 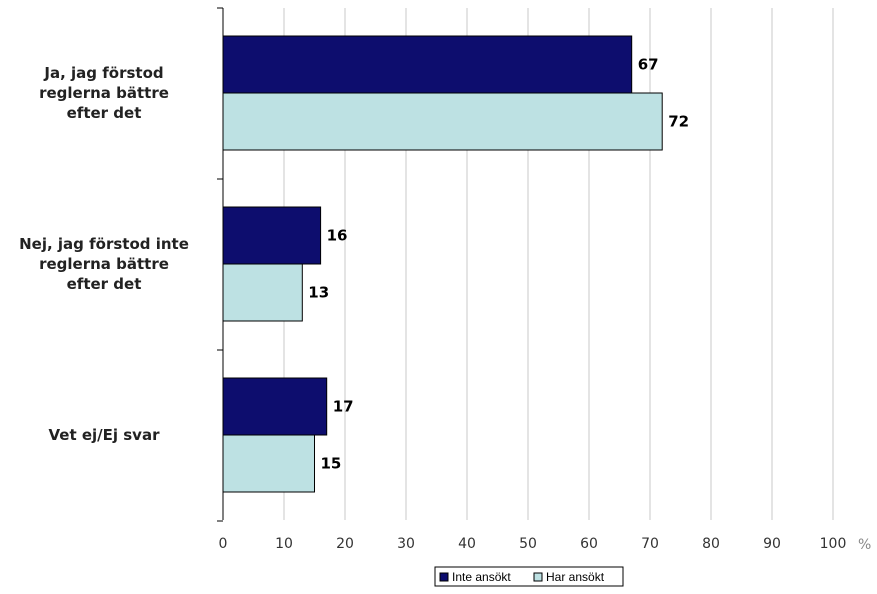 I want to click on category-label: Vet ej/Ej svar, so click(x=105, y=435).